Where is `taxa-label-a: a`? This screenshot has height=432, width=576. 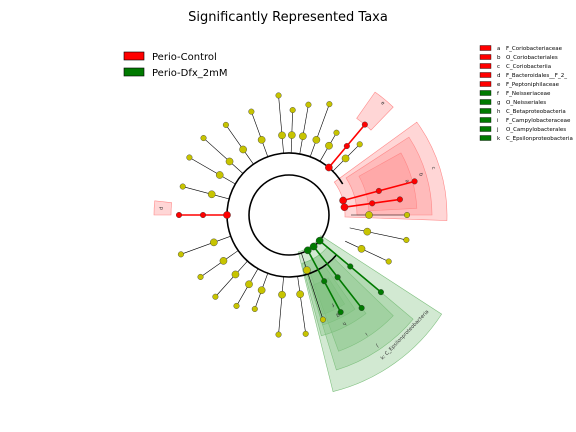 taxa-label-a: a is located at coordinates (498, 49).